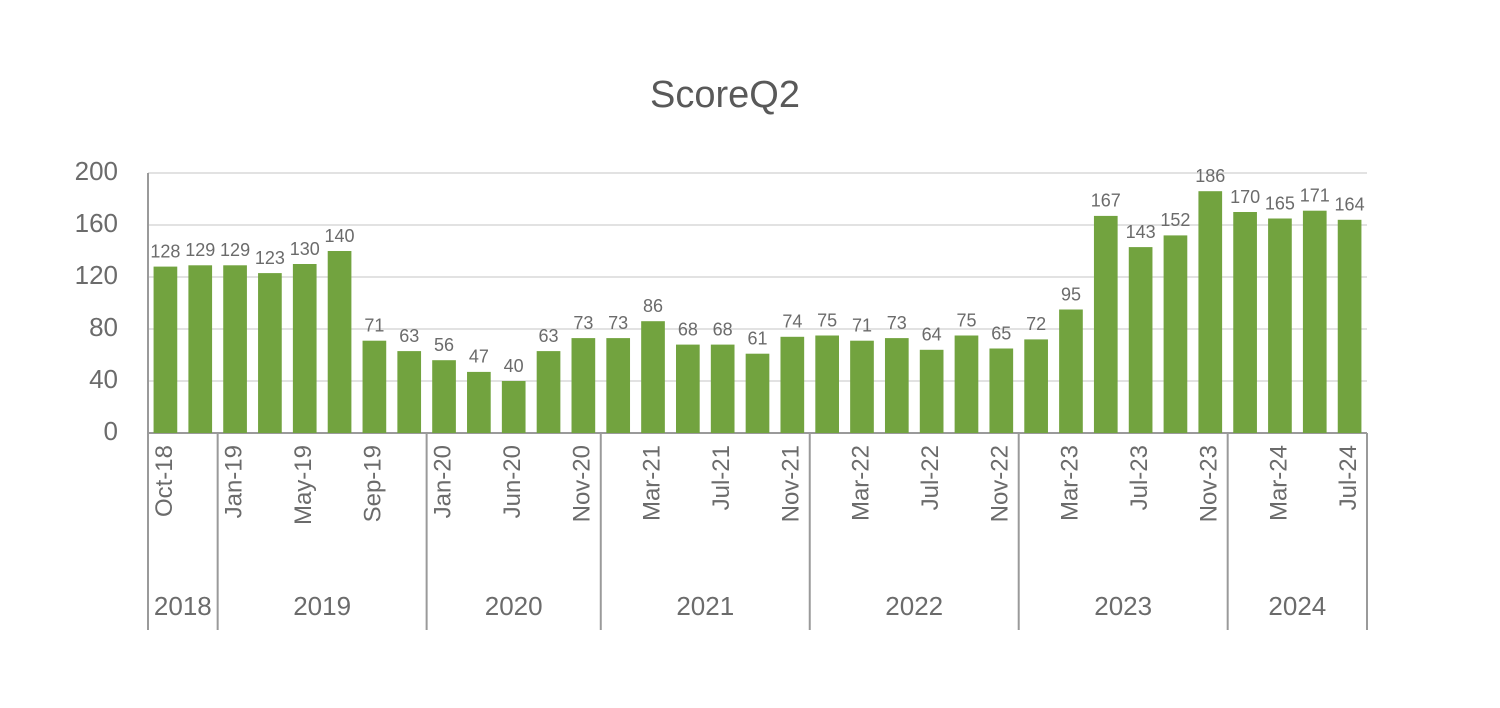  I want to click on x-tick-label: Sep-19, so click(373, 483).